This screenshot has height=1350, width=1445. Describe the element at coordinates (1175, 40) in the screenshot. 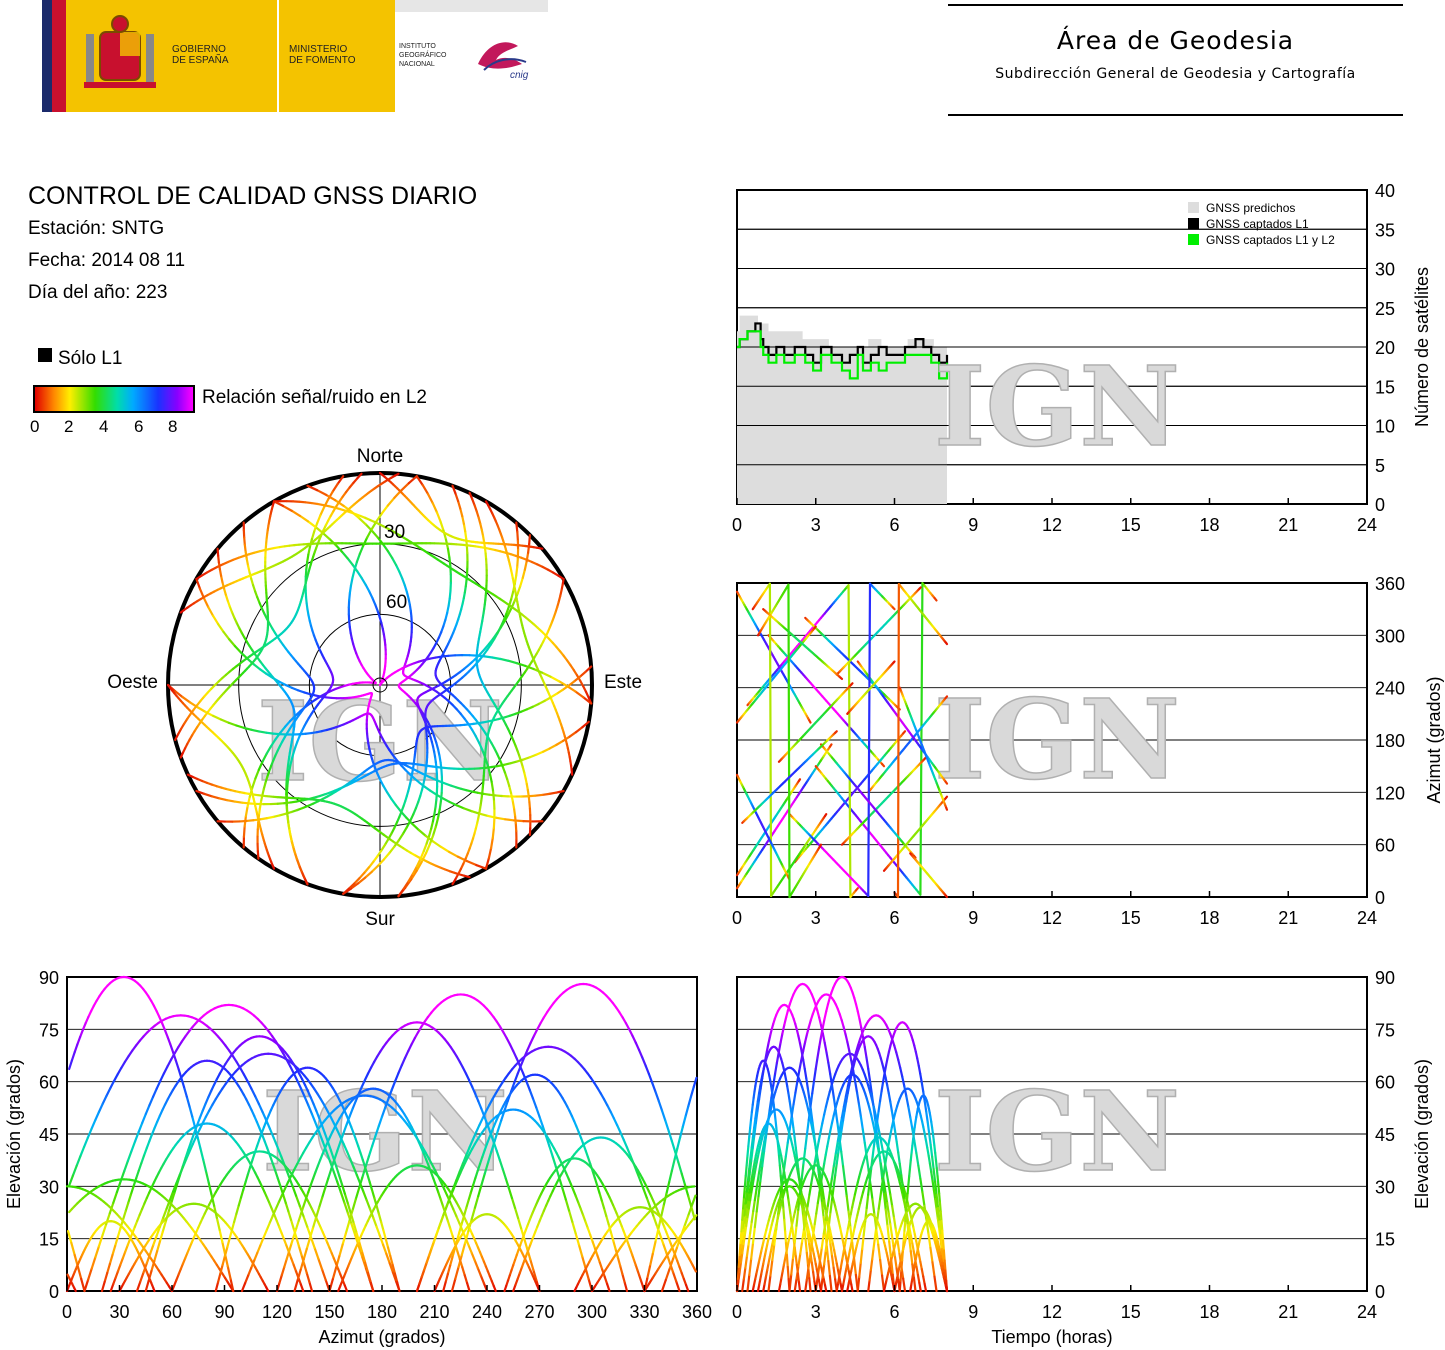

I see `area-title: Área de Geodesia` at that location.